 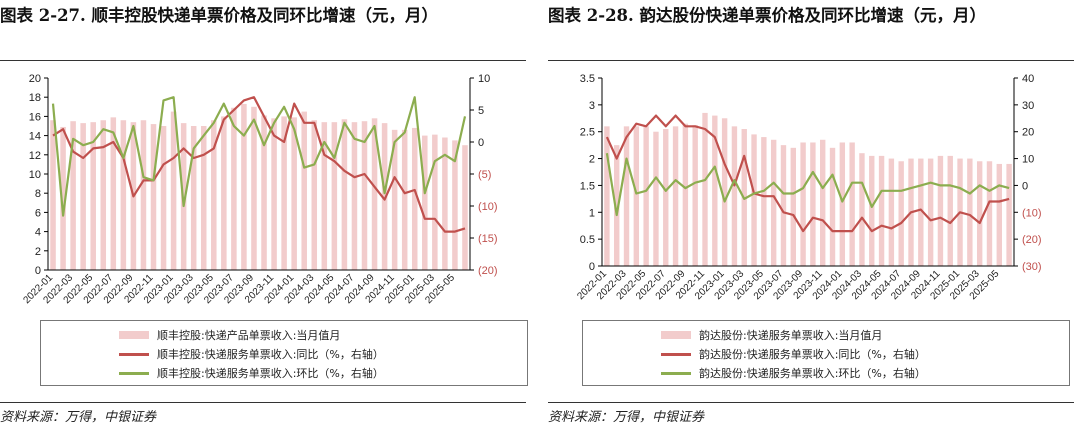 I want to click on source-note-left: 资料来源：万得，中银证券, so click(x=78, y=417).